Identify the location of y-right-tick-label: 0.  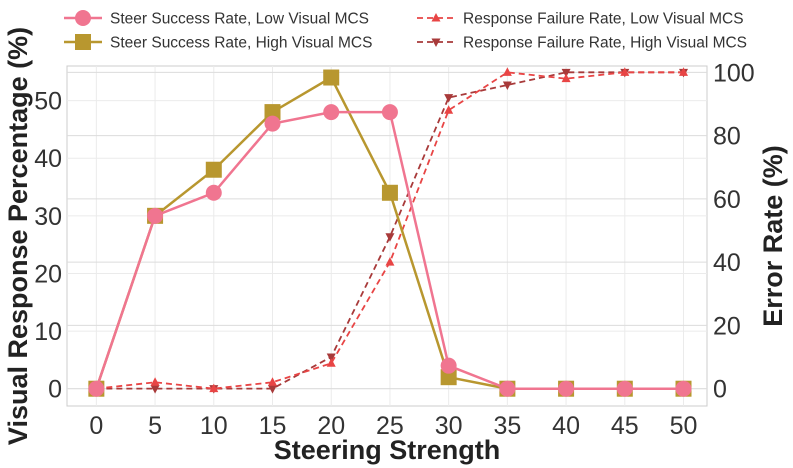
(720, 390).